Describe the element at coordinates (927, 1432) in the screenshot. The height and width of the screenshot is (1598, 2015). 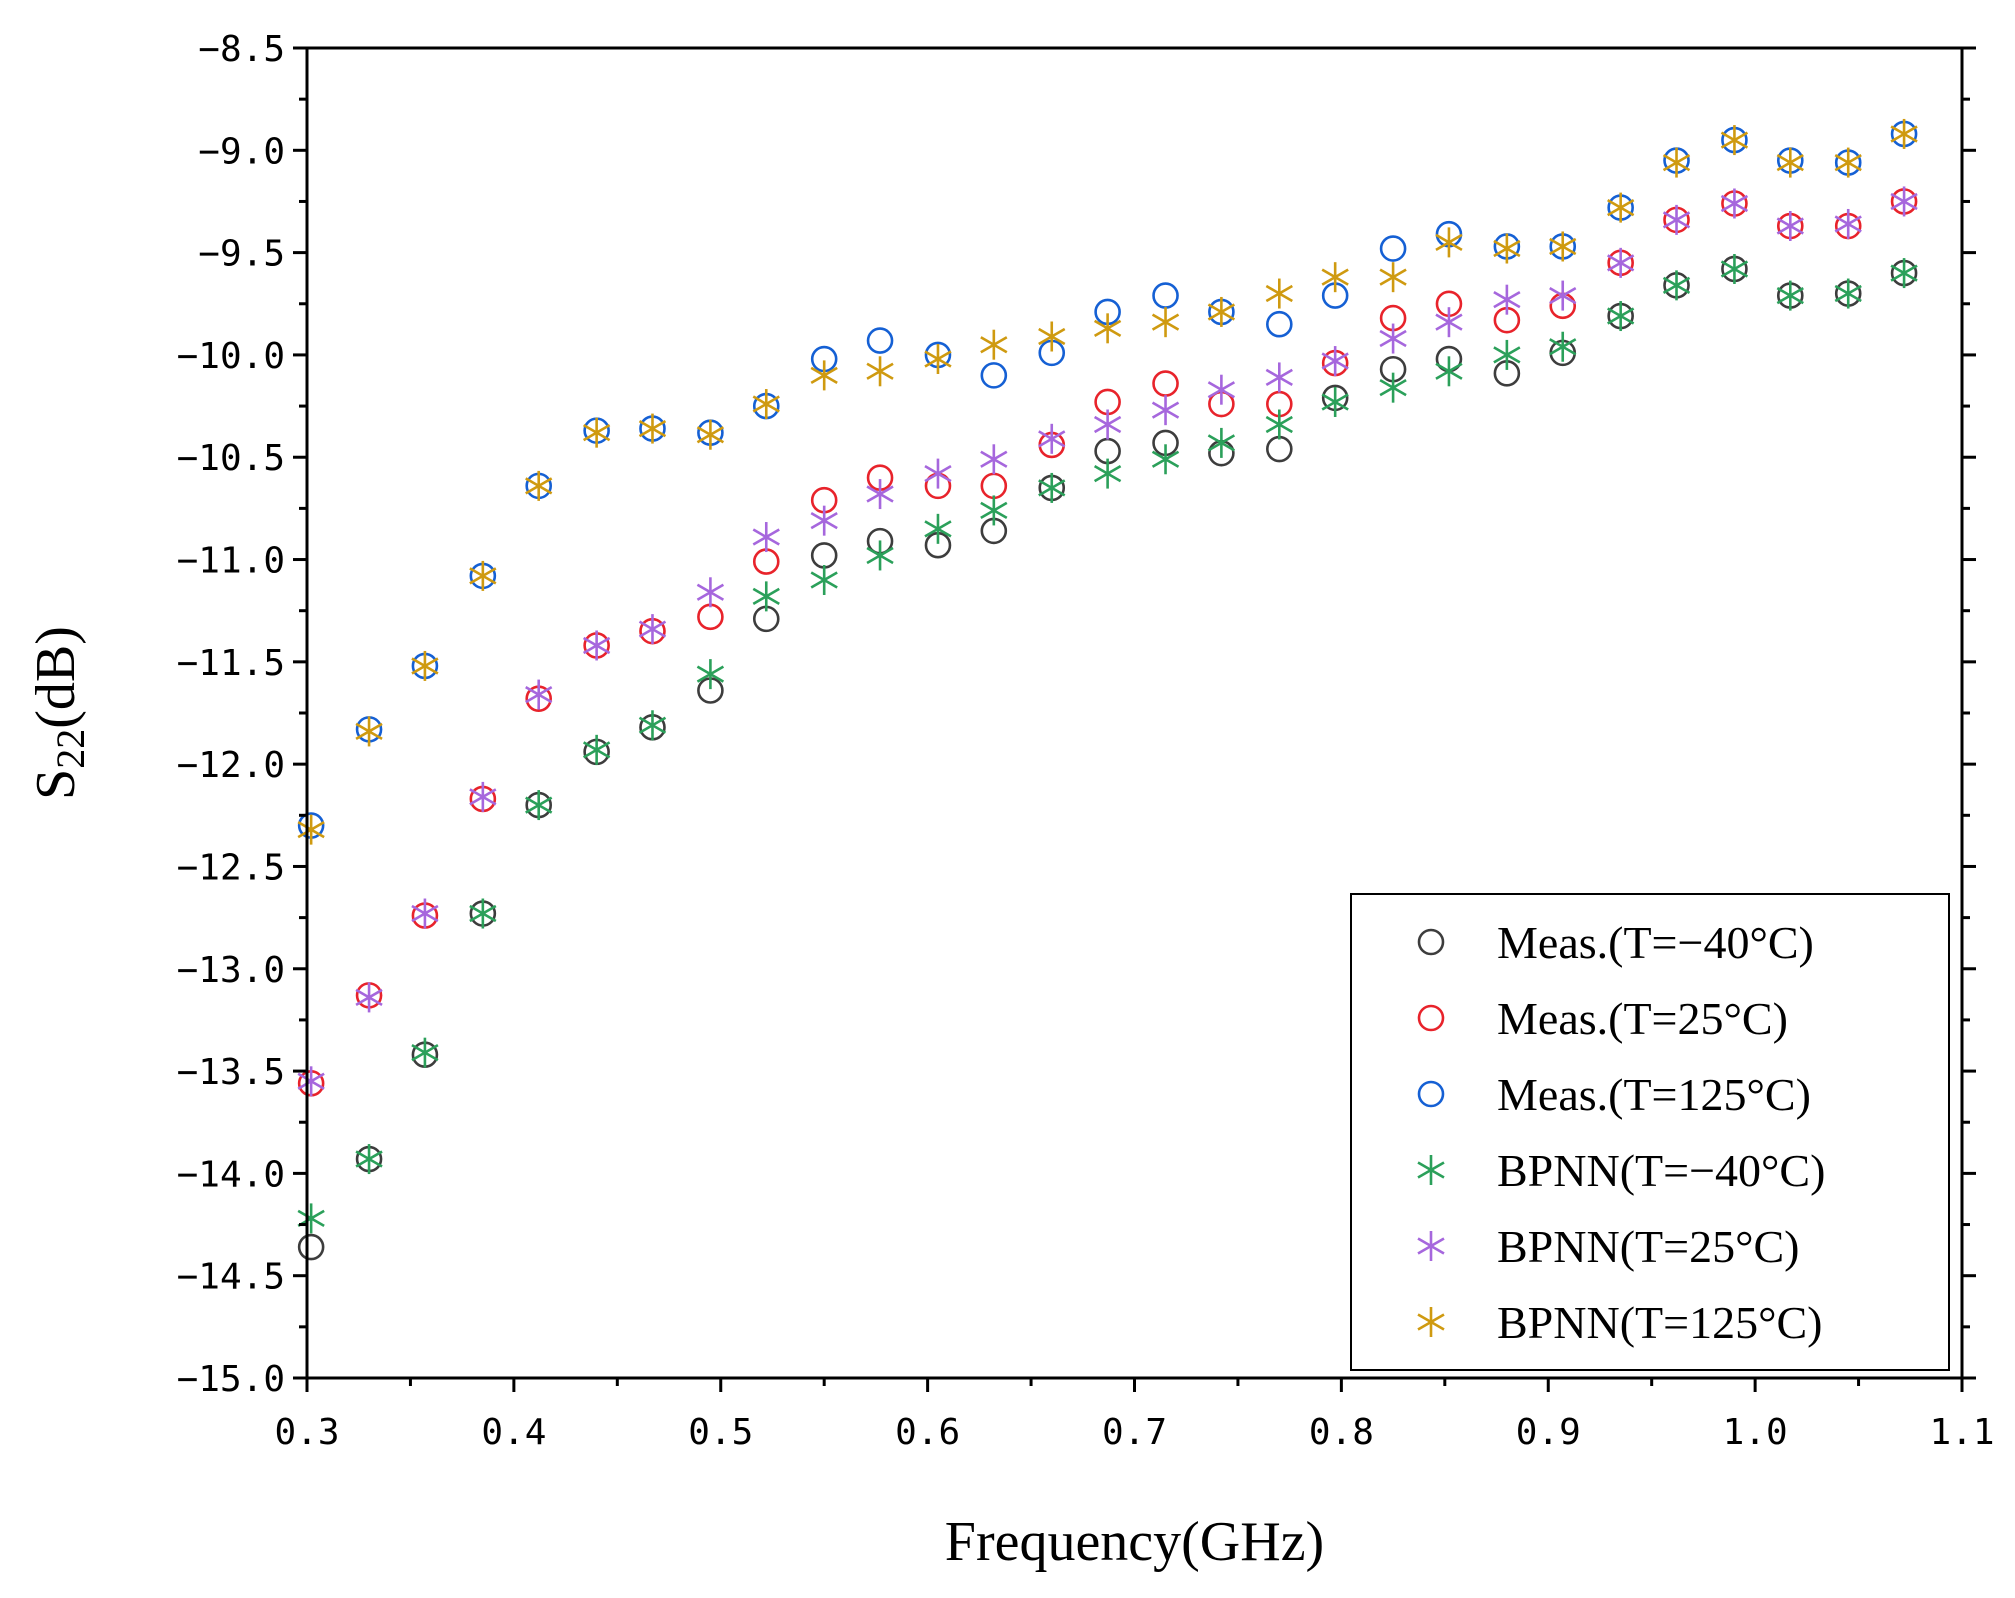
I see `x-tick-label: 0.6` at that location.